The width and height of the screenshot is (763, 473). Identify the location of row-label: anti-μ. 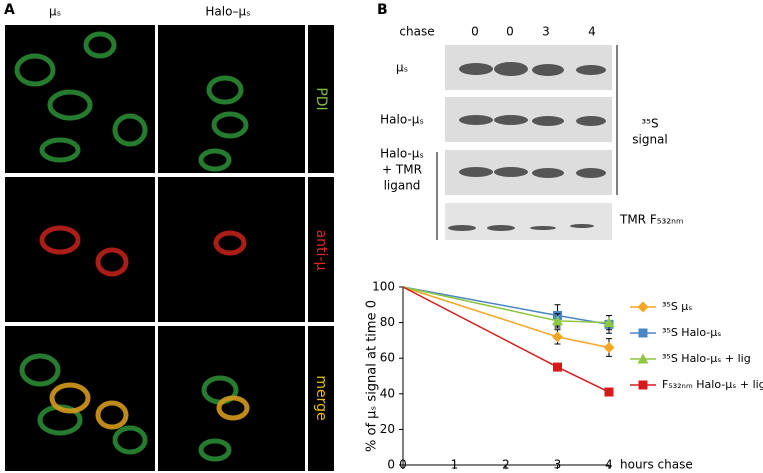
(321, 250).